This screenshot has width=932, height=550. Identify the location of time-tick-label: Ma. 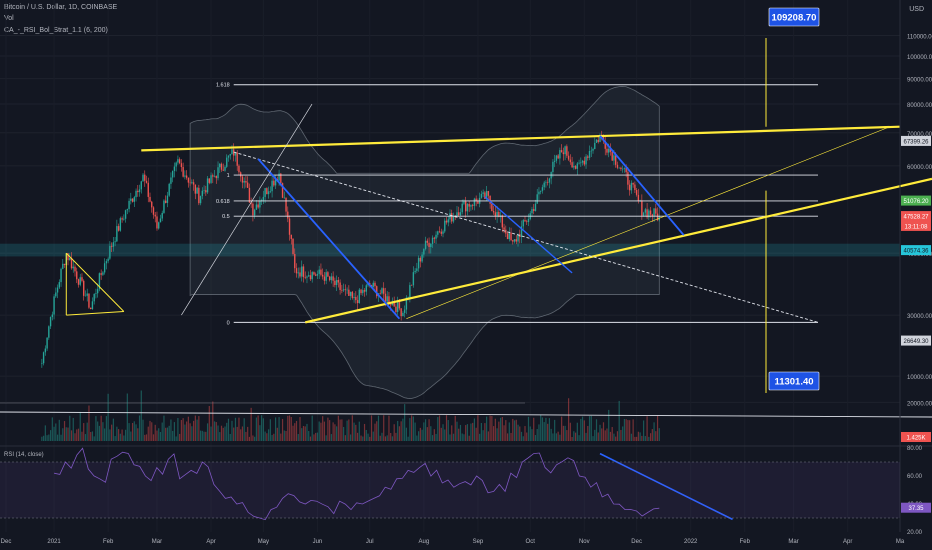
(900, 542).